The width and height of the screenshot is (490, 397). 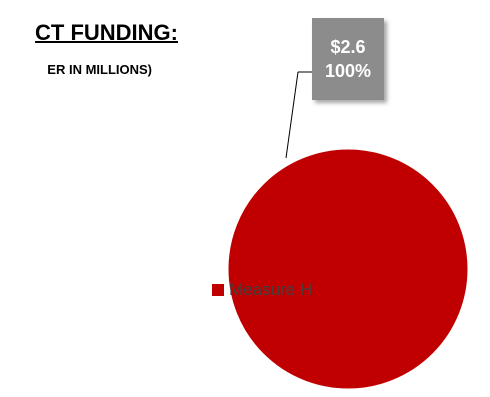 I want to click on chart-title-text: CT FUNDING:, so click(x=106, y=32).